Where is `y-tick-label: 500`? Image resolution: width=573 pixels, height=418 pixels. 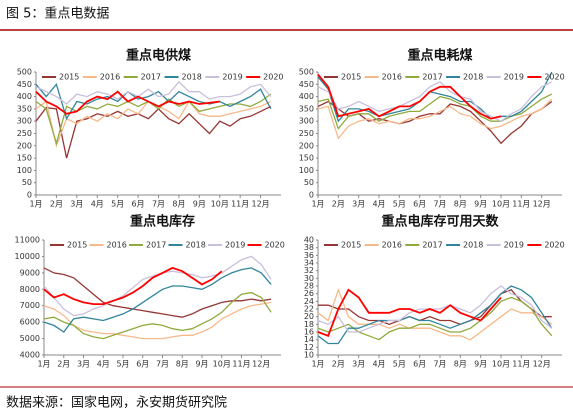 y-tick-label: 500 is located at coordinates (24, 72).